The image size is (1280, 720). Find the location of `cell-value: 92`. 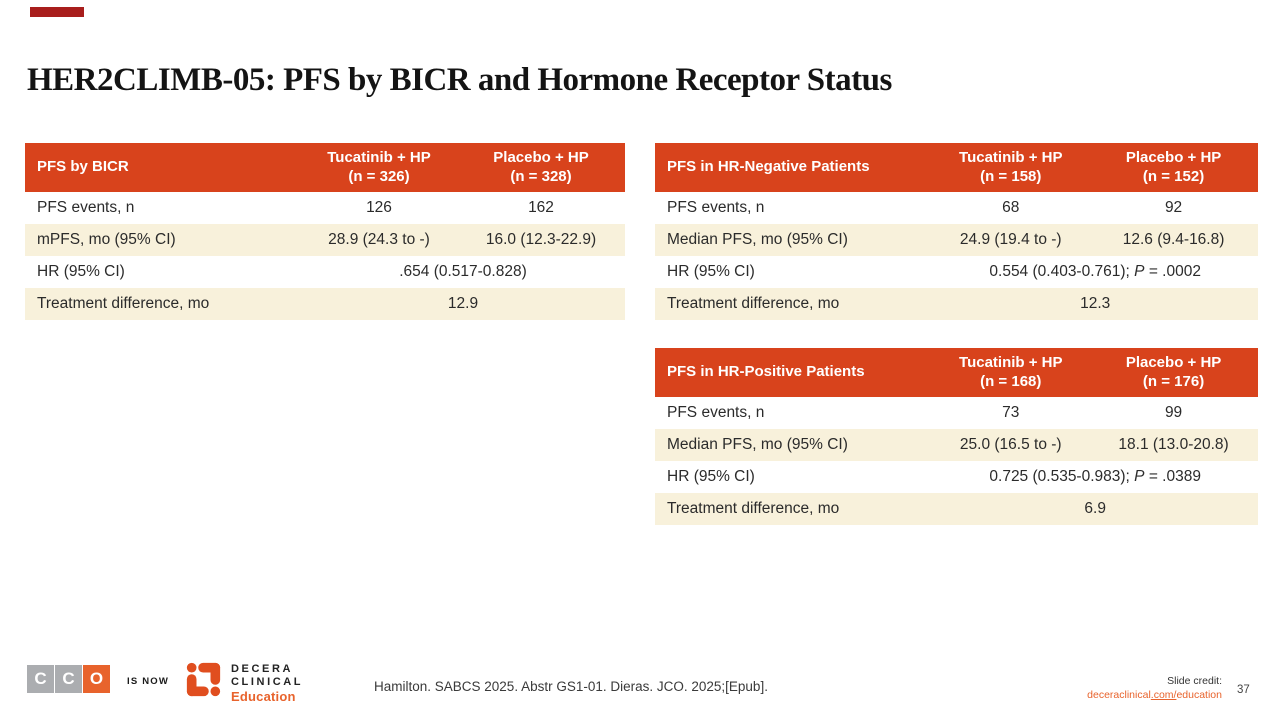

cell-value: 92 is located at coordinates (1173, 208).